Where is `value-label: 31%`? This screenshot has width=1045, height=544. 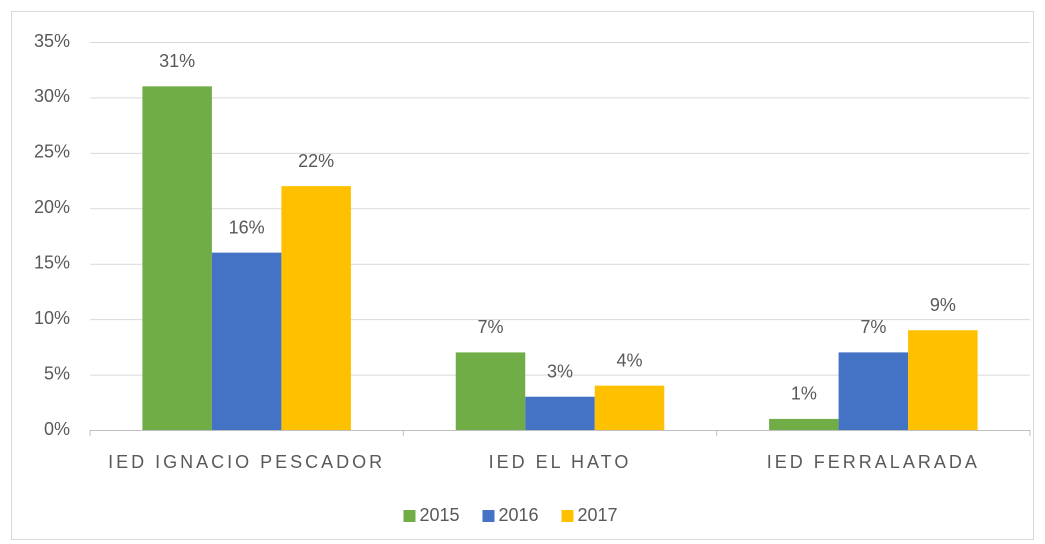
value-label: 31% is located at coordinates (177, 61).